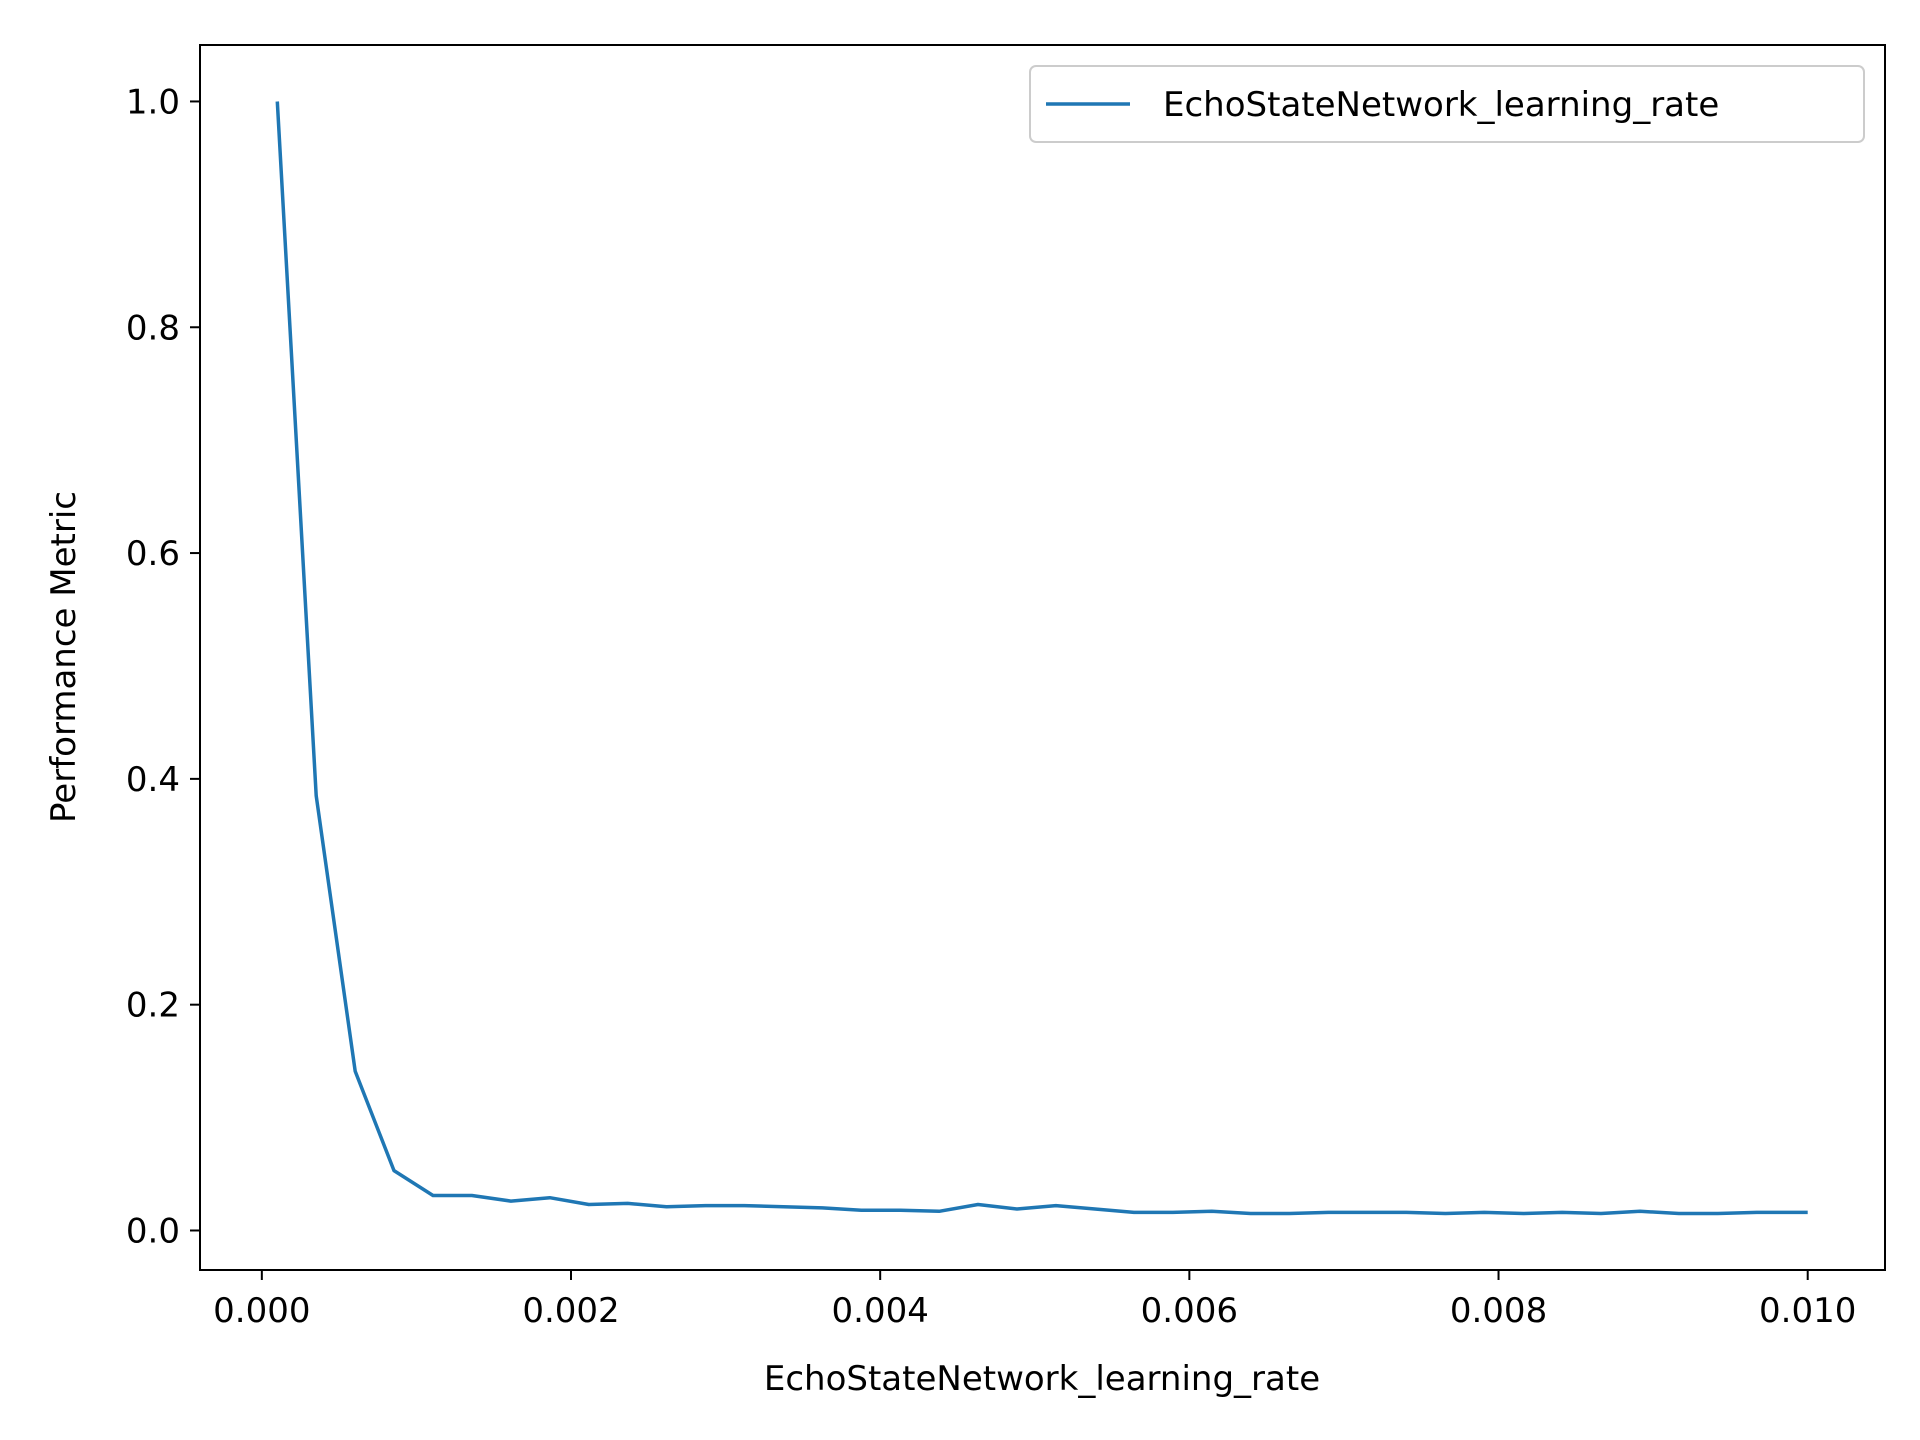  Describe the element at coordinates (1498, 1311) in the screenshot. I see `x-tick-label: 0.008` at that location.